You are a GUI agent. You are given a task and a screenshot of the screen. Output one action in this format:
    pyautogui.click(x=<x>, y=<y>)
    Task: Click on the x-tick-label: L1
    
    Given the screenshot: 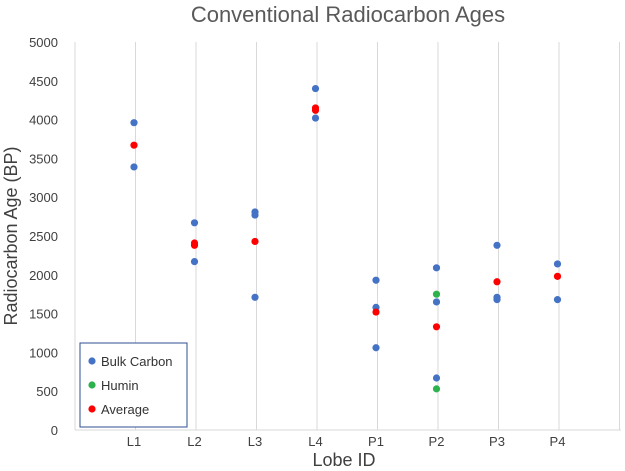 What is the action you would take?
    pyautogui.click(x=134, y=441)
    